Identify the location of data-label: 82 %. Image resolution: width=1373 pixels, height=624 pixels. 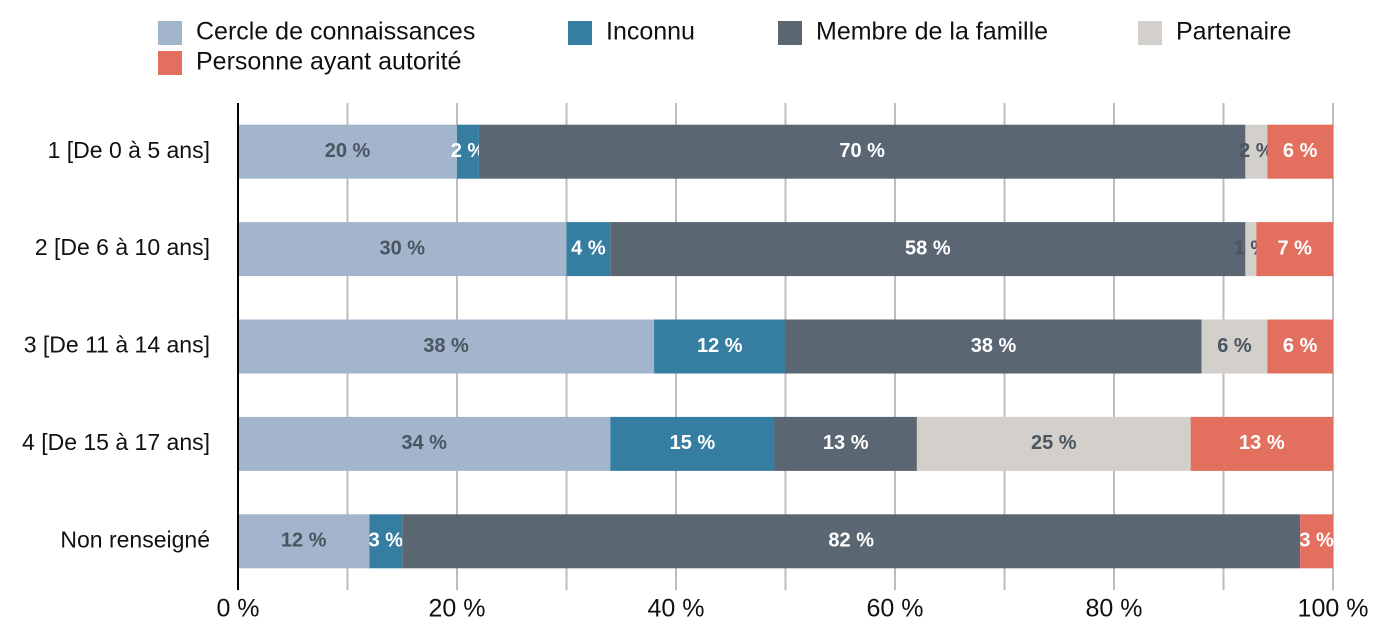
(851, 541).